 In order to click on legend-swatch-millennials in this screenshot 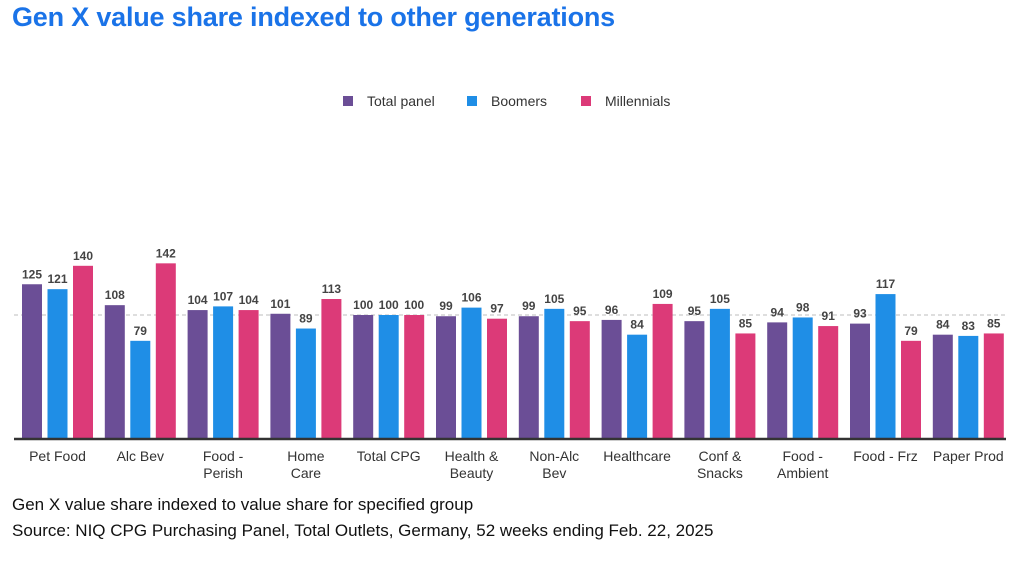, I will do `click(586, 101)`.